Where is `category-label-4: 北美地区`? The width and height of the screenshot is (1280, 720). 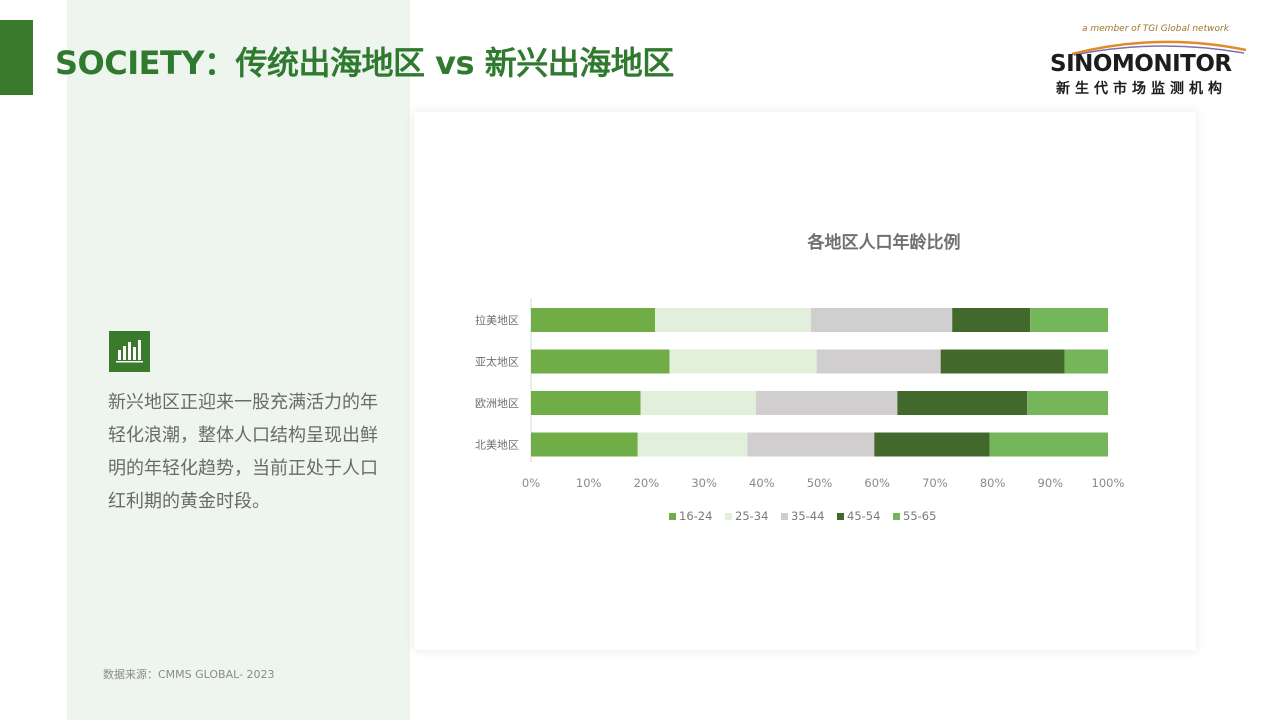 category-label-4: 北美地区 is located at coordinates (497, 445).